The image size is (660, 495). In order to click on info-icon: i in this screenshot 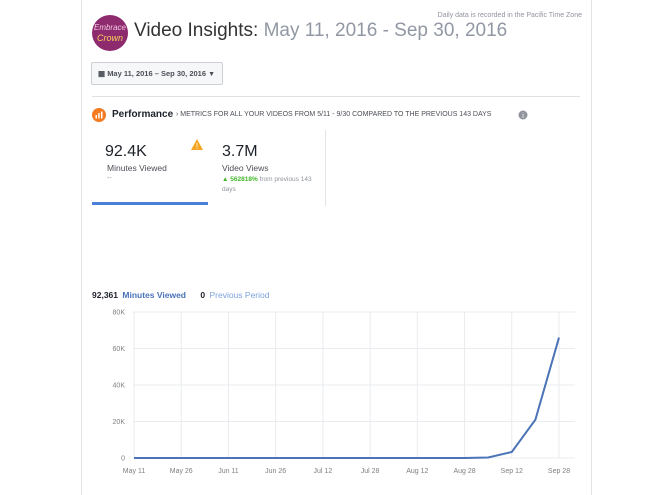, I will do `click(523, 115)`.